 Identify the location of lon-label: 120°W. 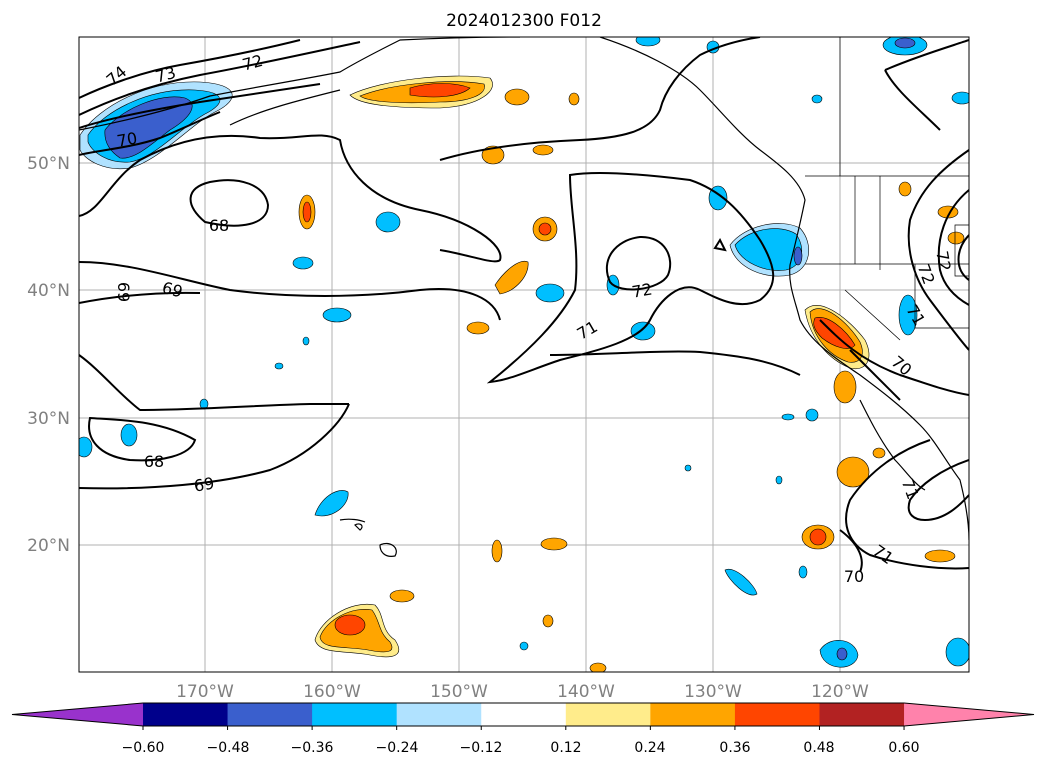
(840, 692).